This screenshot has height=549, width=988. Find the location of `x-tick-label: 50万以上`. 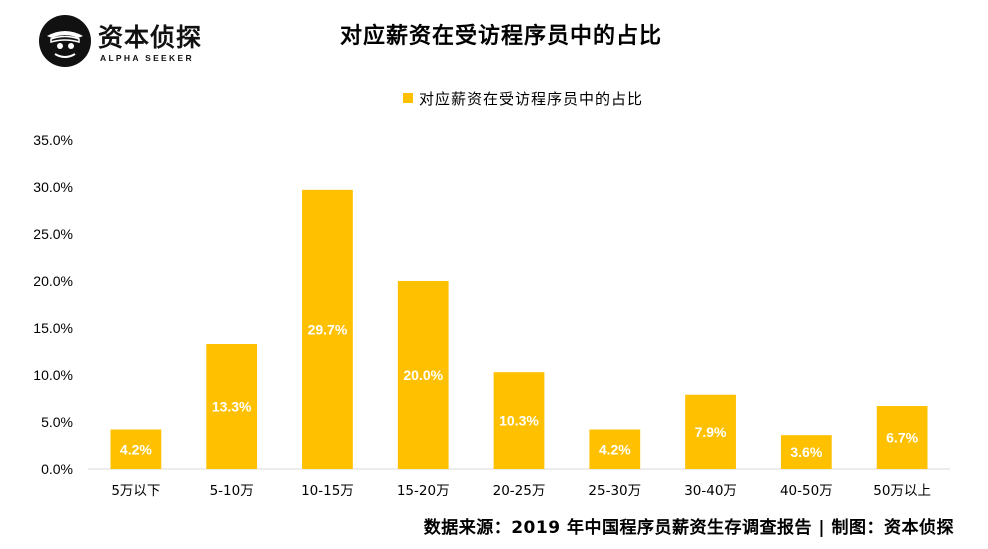

x-tick-label: 50万以上 is located at coordinates (902, 491).